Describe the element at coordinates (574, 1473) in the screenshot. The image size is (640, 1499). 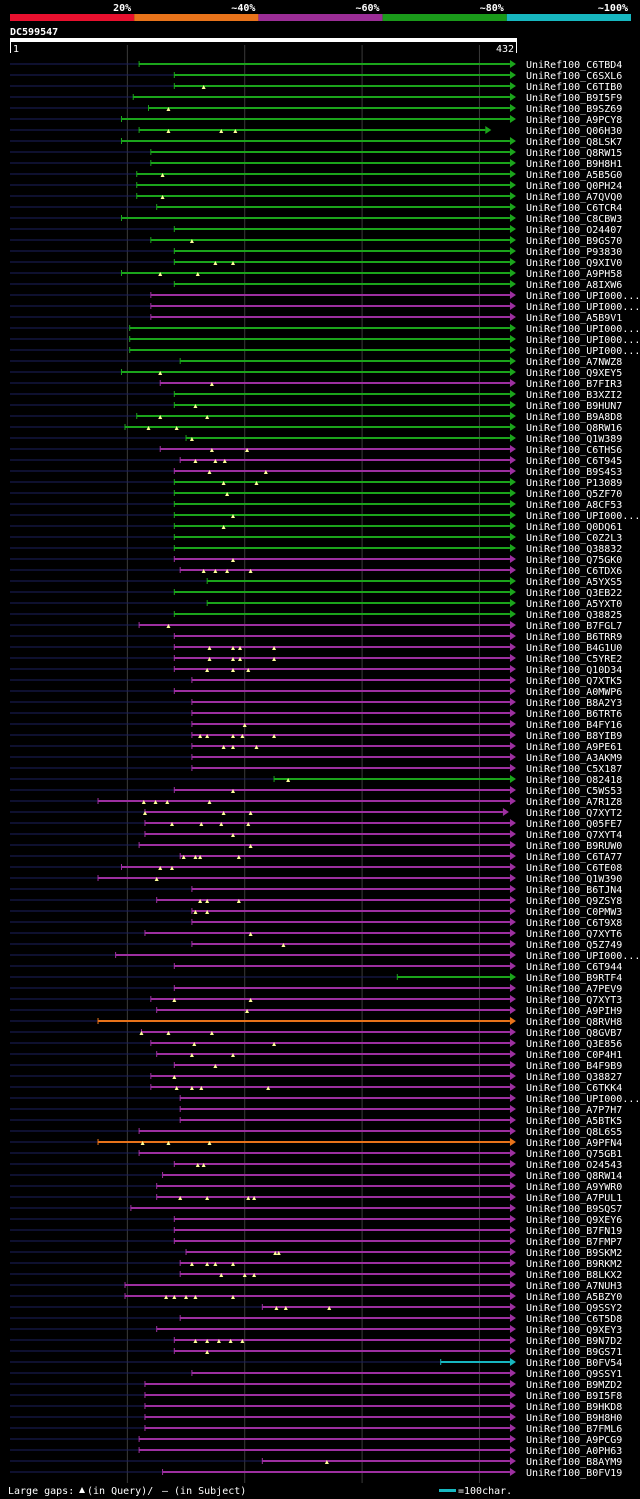
I see `hit-label: UniRef100_B0FV19` at that location.